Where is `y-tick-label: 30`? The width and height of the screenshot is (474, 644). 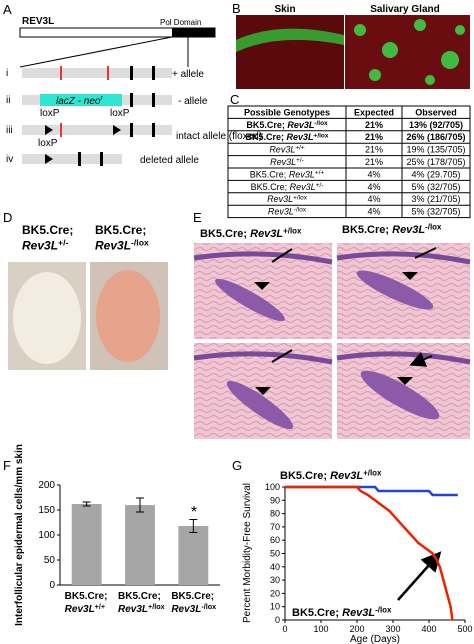 y-tick-label: 30 is located at coordinates (275, 580).